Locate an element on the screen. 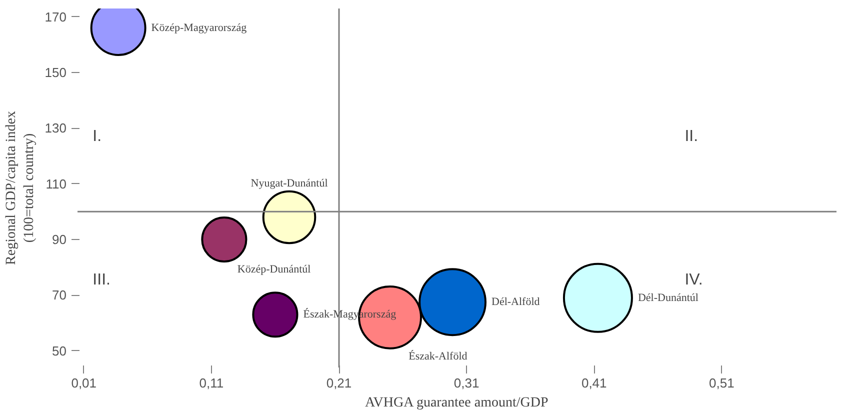 This screenshot has height=413, width=846. annotation: IV. is located at coordinates (693, 280).